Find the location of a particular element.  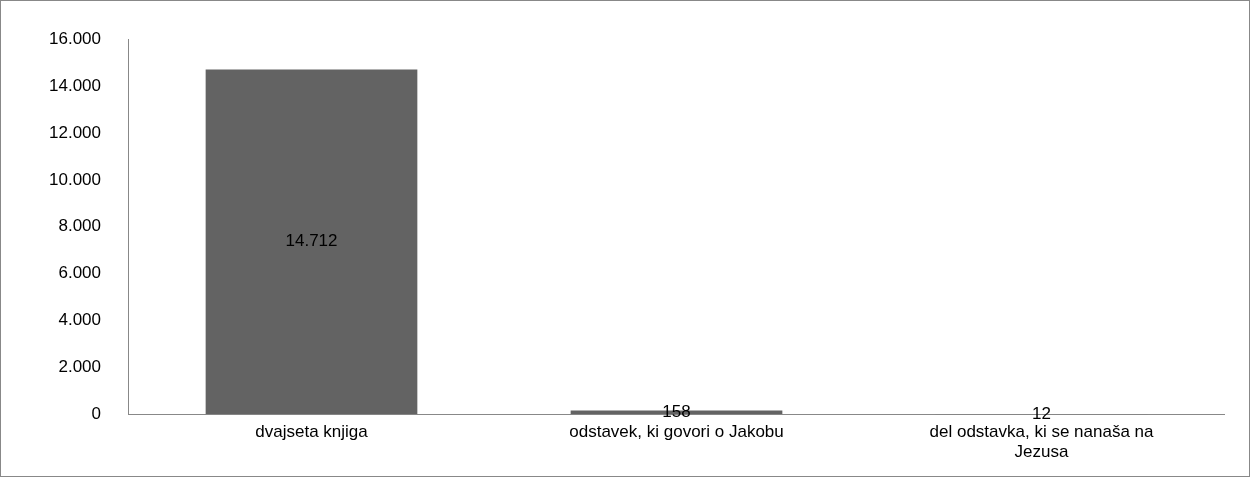

x-tick-label: del odstavka, ki se nanaša na Jezusa is located at coordinates (1042, 442).